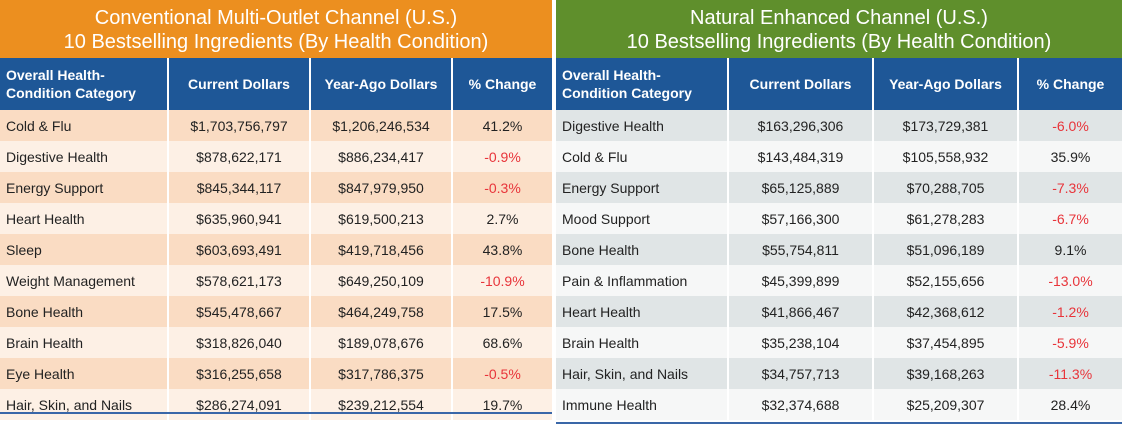  I want to click on cell-year-ago-dollars: $419,718,456, so click(381, 249).